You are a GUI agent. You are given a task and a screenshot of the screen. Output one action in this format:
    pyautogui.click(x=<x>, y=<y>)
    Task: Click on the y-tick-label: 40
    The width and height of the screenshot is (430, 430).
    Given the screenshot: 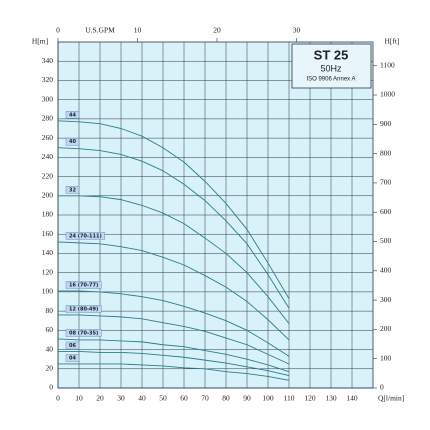 What is the action you would take?
    pyautogui.click(x=50, y=348)
    